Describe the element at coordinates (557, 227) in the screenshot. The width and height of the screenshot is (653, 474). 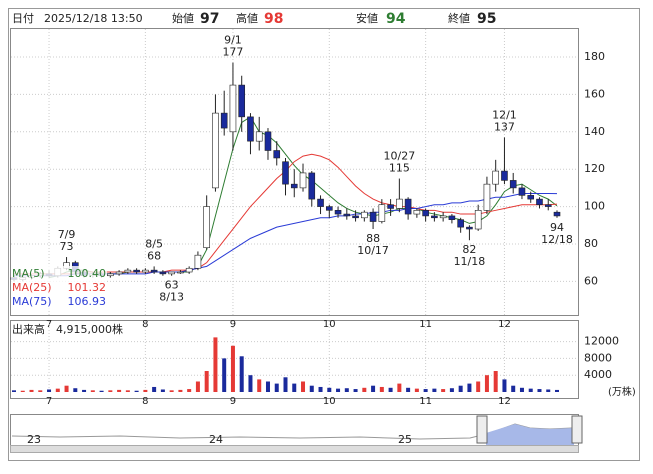
I see `annotation-value: 94` at that location.